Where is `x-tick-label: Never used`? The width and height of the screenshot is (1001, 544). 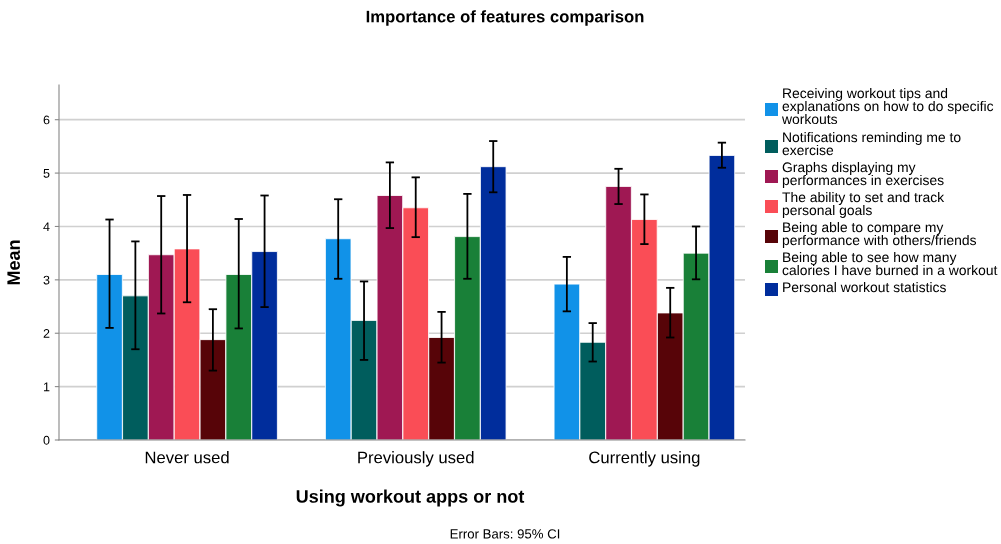
x-tick-label: Never used is located at coordinates (187, 457).